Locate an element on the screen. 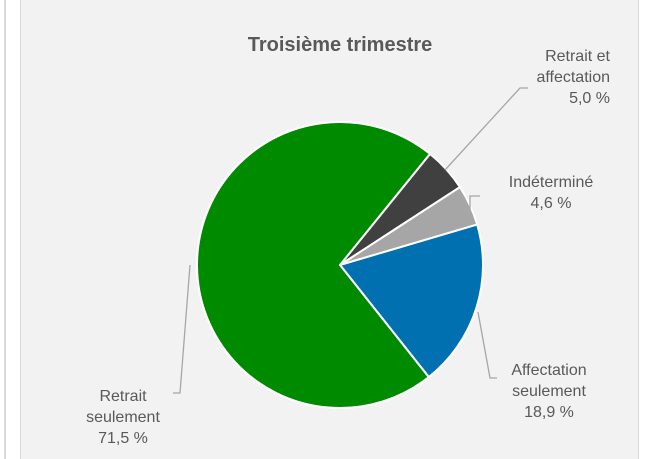 This screenshot has width=647, height=459. data-label: Affectation seulement 18,9 % is located at coordinates (549, 391).